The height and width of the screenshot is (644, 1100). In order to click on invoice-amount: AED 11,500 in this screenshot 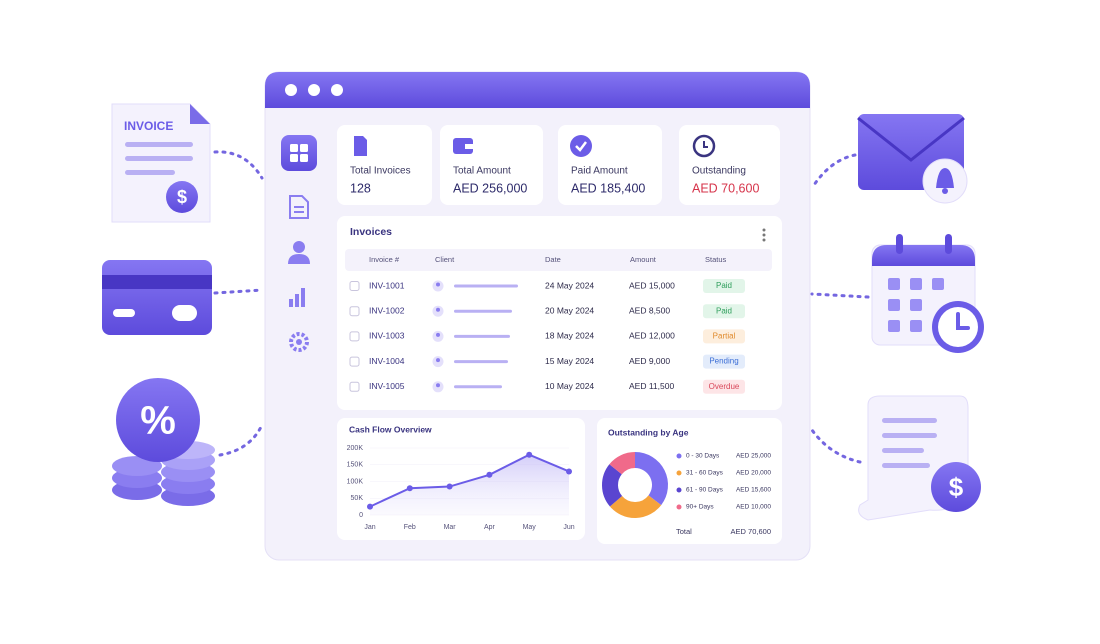, I will do `click(651, 386)`.